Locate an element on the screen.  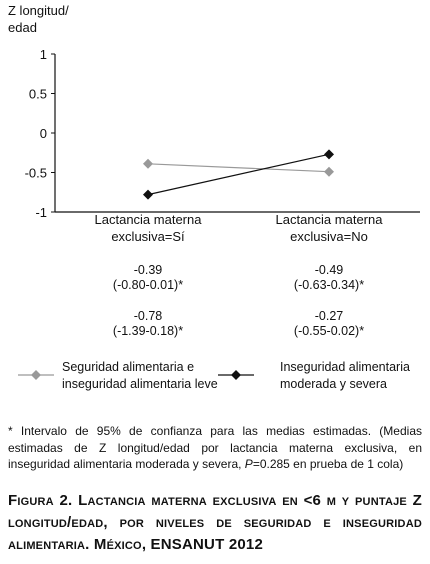
y-axis-title-line-1: Z longitud/ is located at coordinates (38, 10).